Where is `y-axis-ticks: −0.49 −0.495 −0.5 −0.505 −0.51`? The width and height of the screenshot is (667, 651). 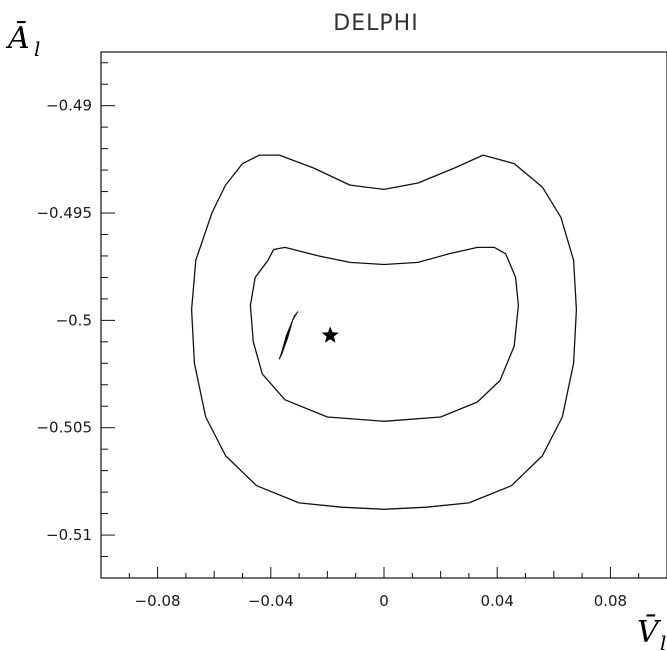
y-axis-ticks: −0.49 −0.495 −0.5 −0.505 −0.51 is located at coordinates (75, 320).